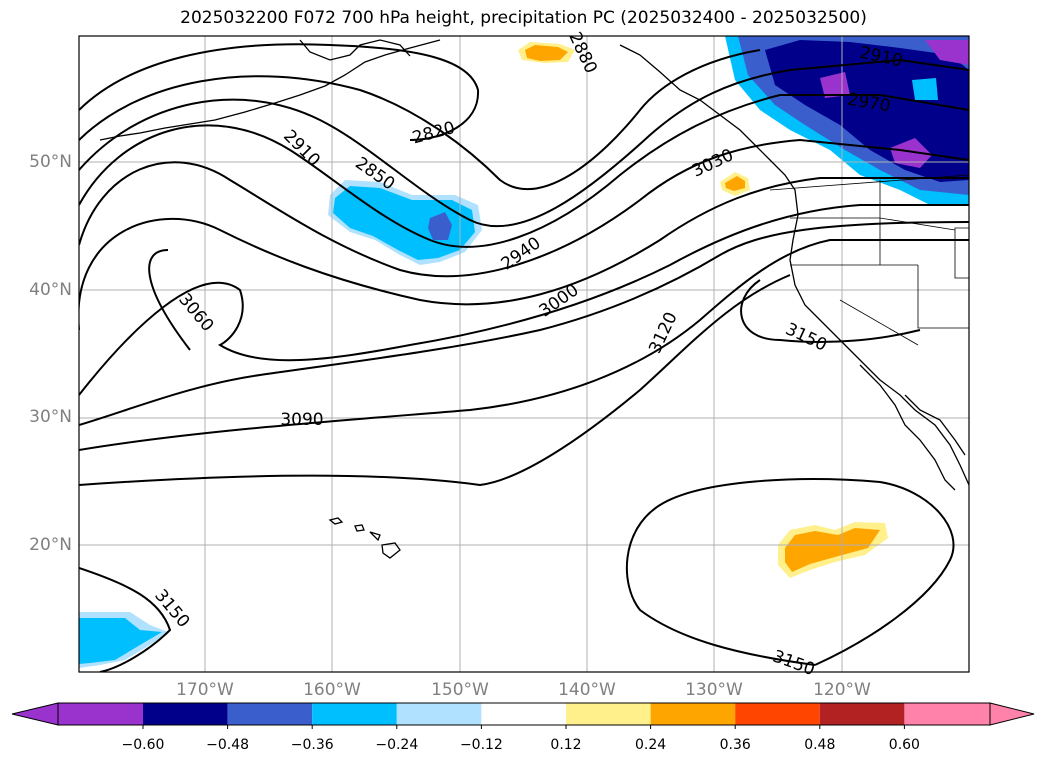 The height and width of the screenshot is (765, 1047). What do you see at coordinates (50, 417) in the screenshot?
I see `lat-label: 30°N` at bounding box center [50, 417].